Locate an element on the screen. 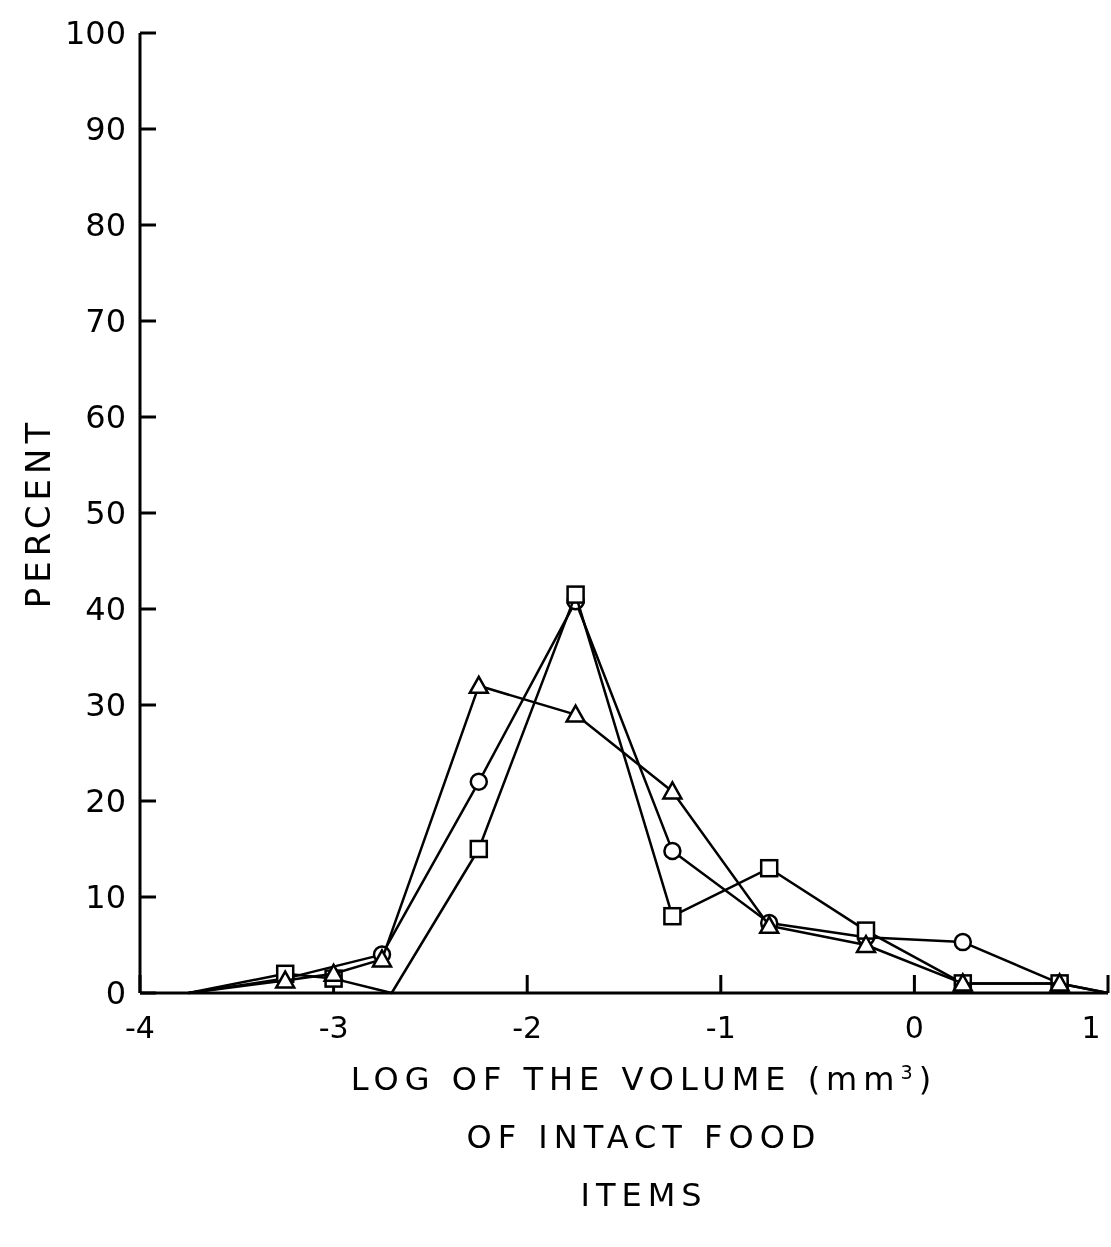 The width and height of the screenshot is (1111, 1247). x-tick-label: 0 is located at coordinates (914, 1027).